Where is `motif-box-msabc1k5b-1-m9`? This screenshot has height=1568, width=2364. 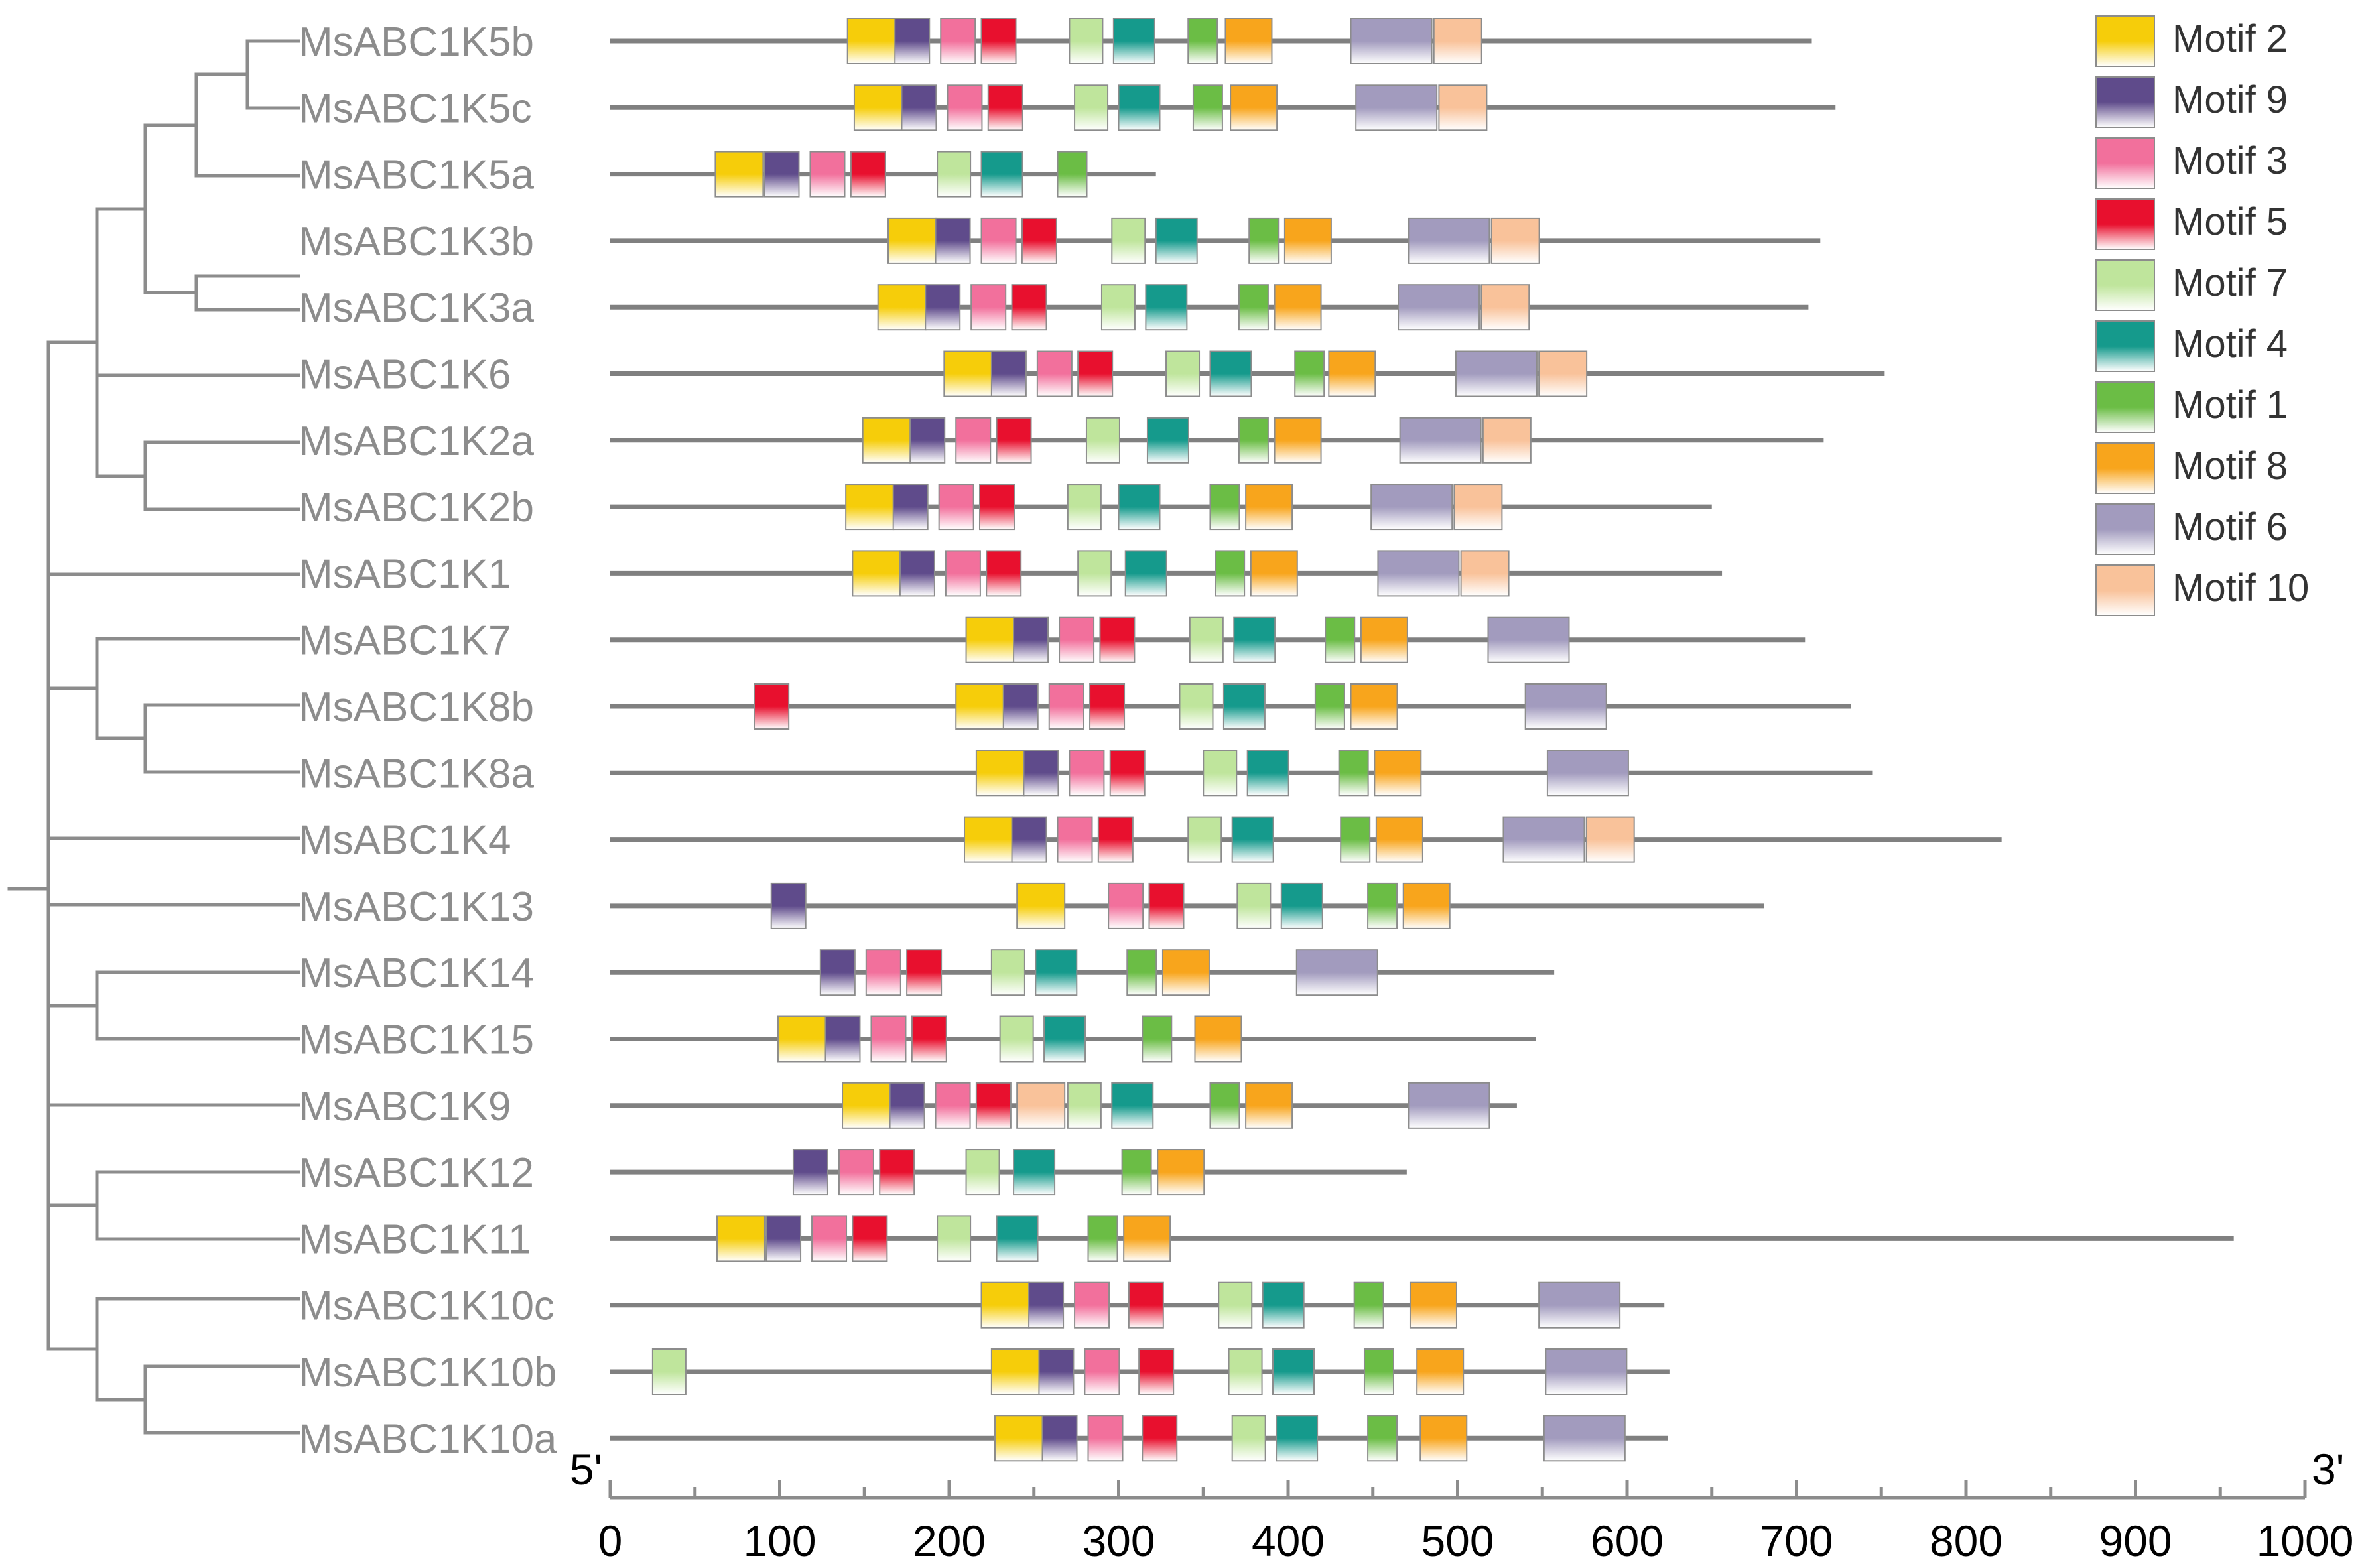 motif-box-msabc1k5b-1-m9 is located at coordinates (912, 41).